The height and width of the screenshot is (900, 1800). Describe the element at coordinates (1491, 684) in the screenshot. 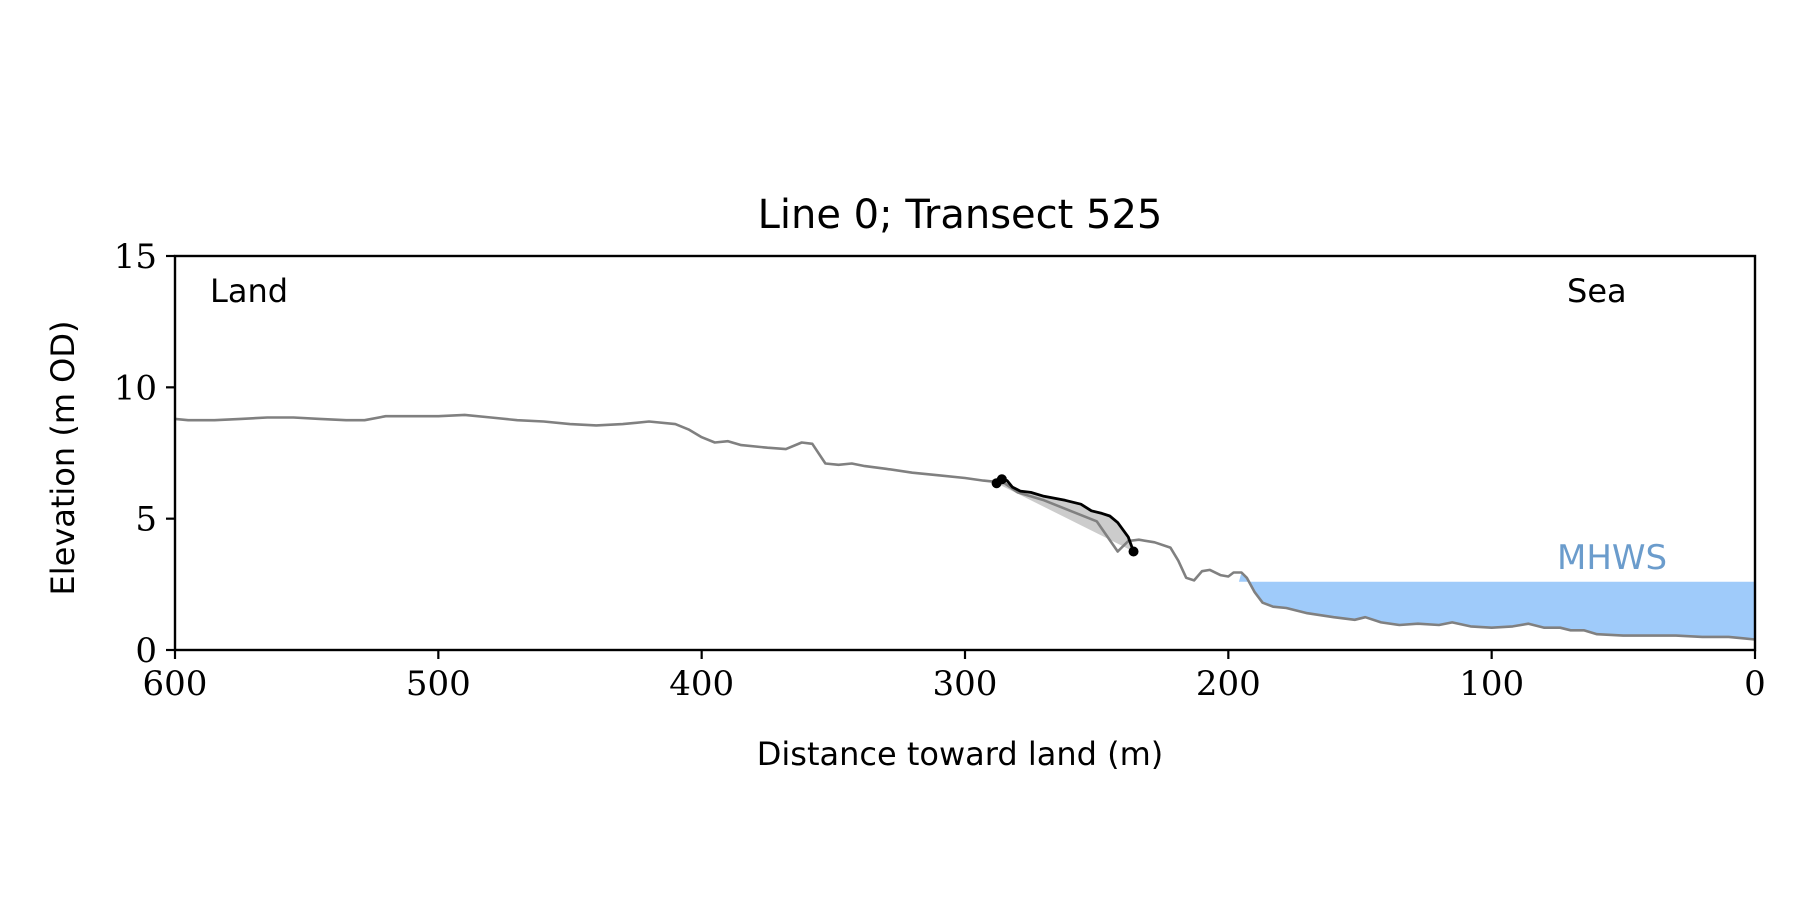

I see `x-tick-label-100: 100` at that location.